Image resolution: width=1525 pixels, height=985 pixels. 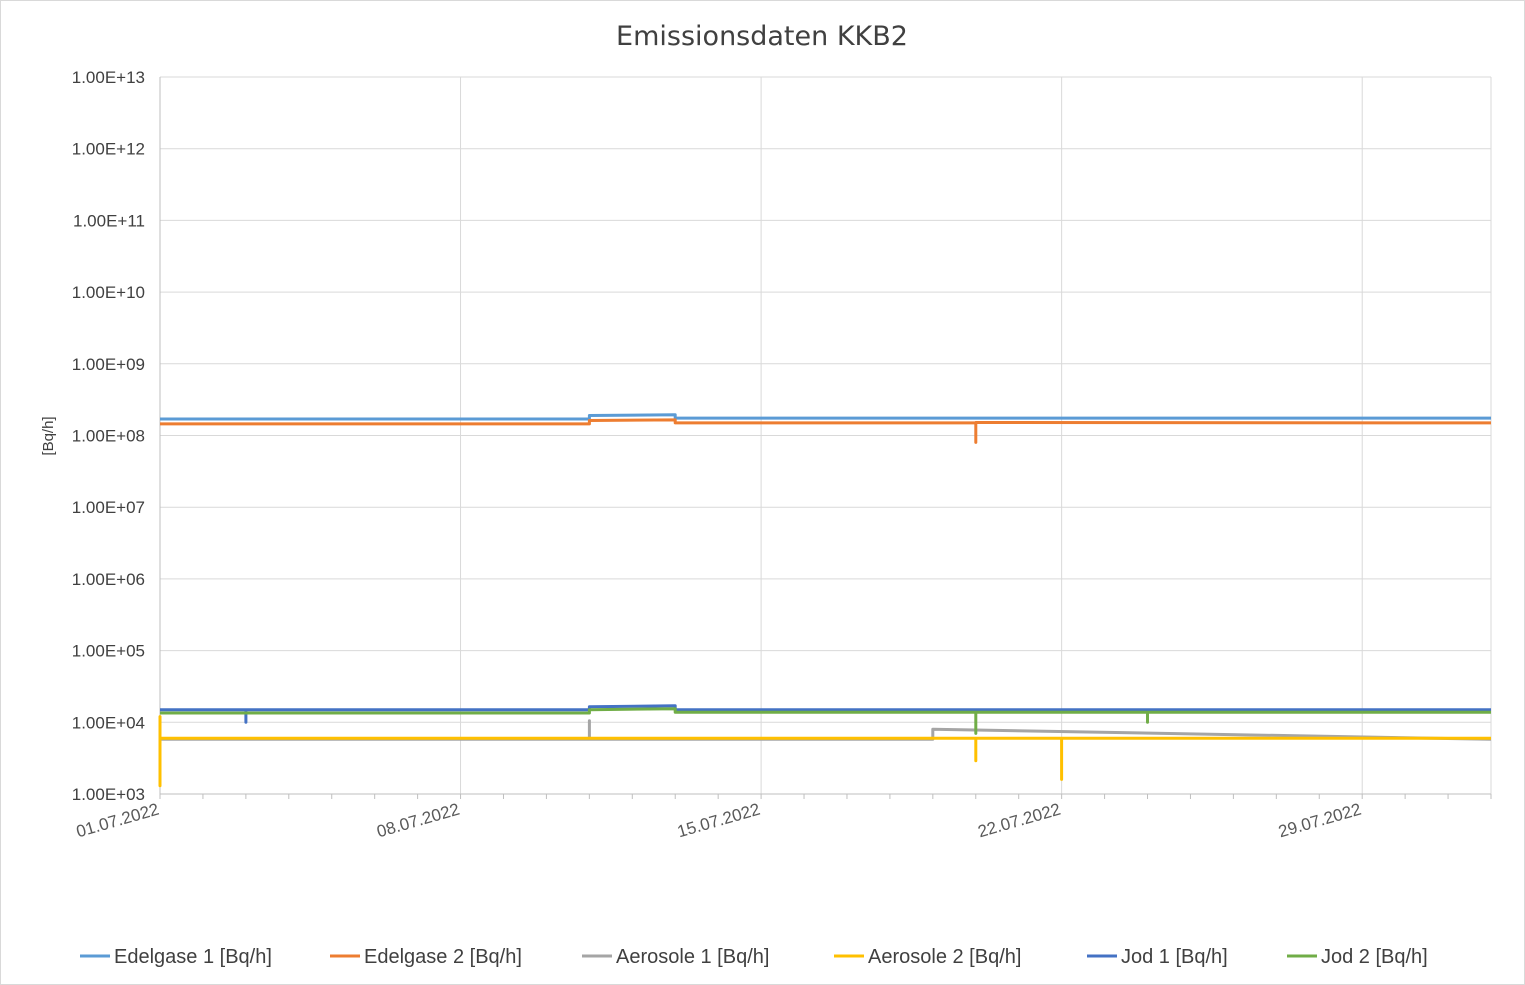 What do you see at coordinates (692, 957) in the screenshot?
I see `legend-label: Aerosole 1 [Bq/h]` at bounding box center [692, 957].